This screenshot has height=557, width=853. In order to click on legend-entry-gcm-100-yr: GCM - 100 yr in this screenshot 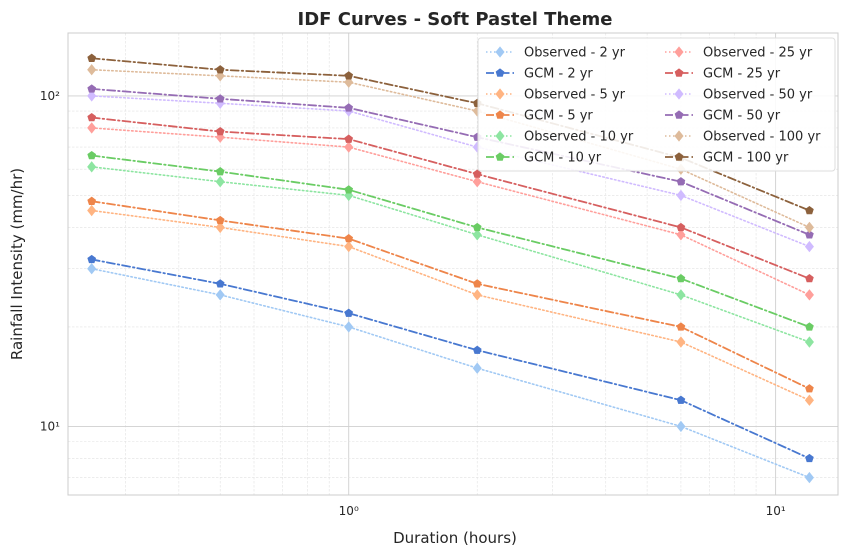, I will do `click(727, 158)`.